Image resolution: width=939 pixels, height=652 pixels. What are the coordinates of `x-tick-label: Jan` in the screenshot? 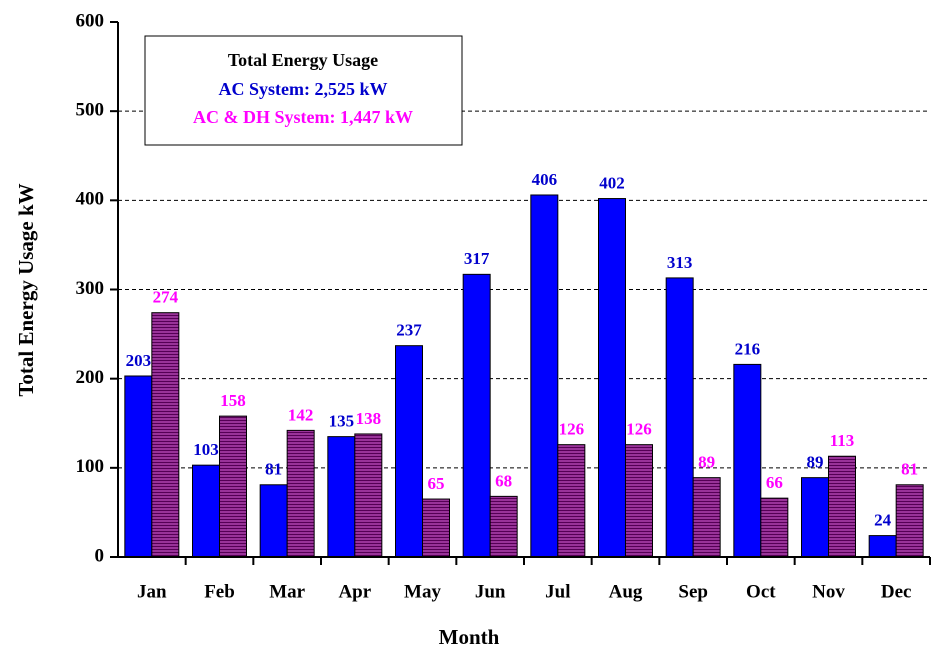 It's located at (152, 591).